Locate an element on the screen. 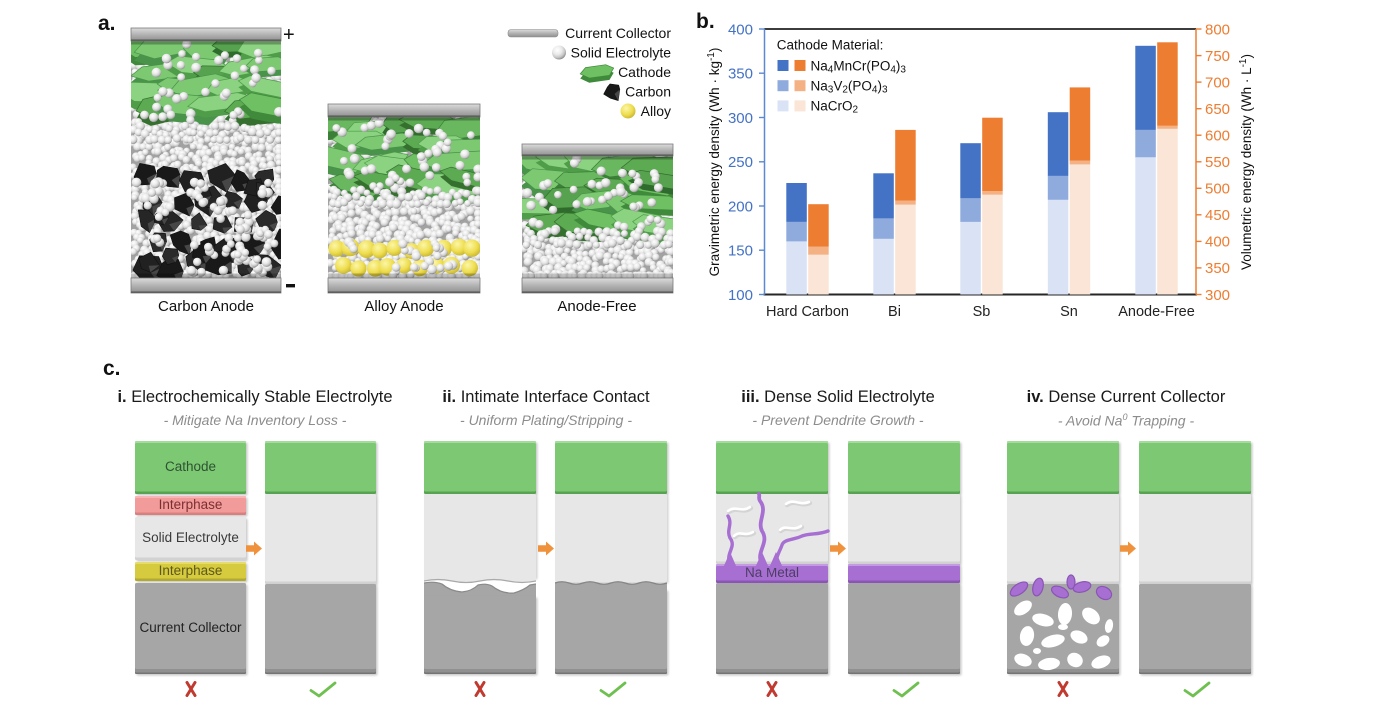 The image size is (1380, 712). svg-text: 100 is located at coordinates (740, 295).